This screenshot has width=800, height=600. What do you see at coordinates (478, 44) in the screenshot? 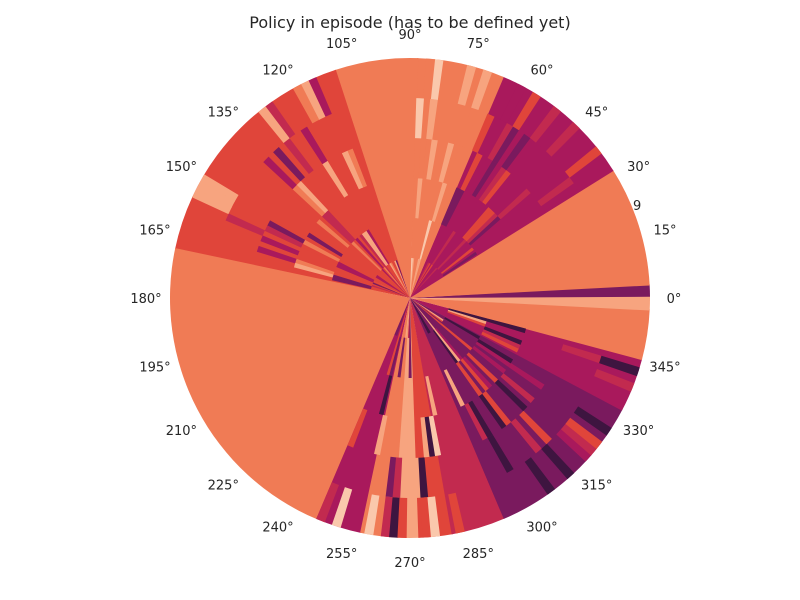
I see `theta-tick-label: 75°` at bounding box center [478, 44].